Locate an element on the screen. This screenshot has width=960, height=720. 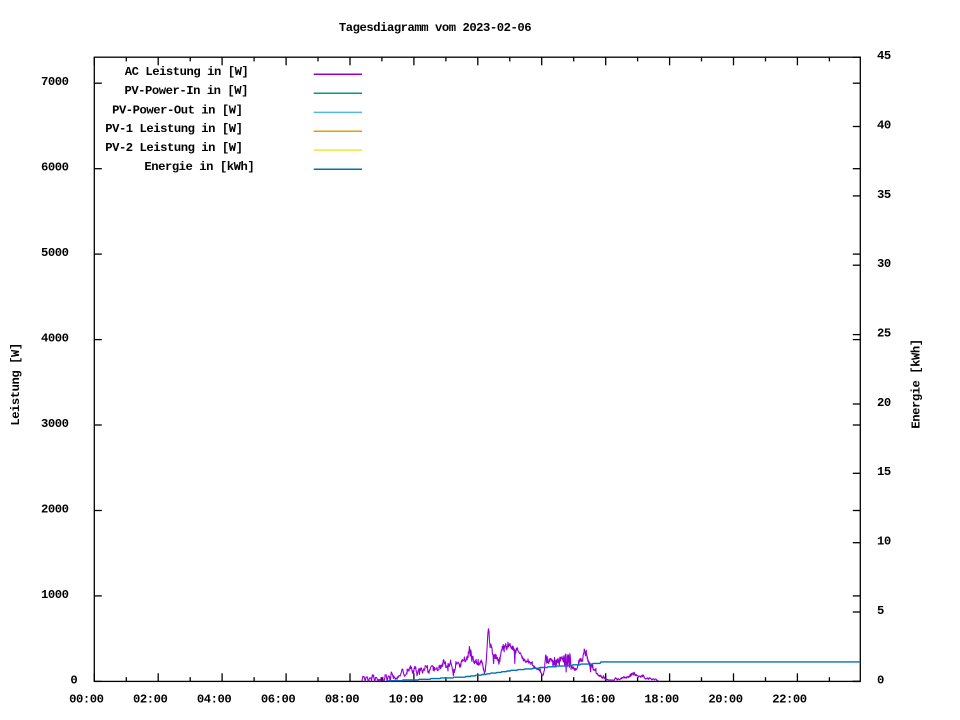
svg-text: 4000 is located at coordinates (55, 339).